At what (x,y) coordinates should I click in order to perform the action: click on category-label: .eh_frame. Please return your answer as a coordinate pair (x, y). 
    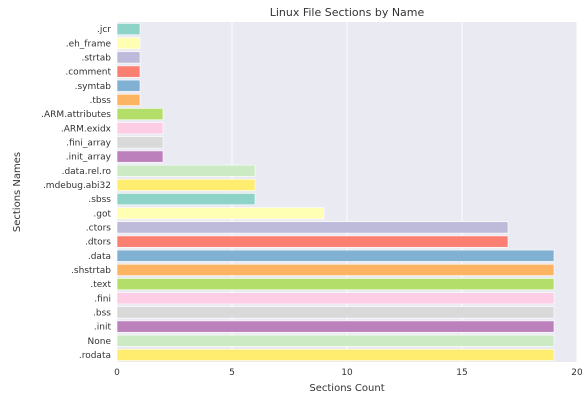
    Looking at the image, I should click on (89, 44).